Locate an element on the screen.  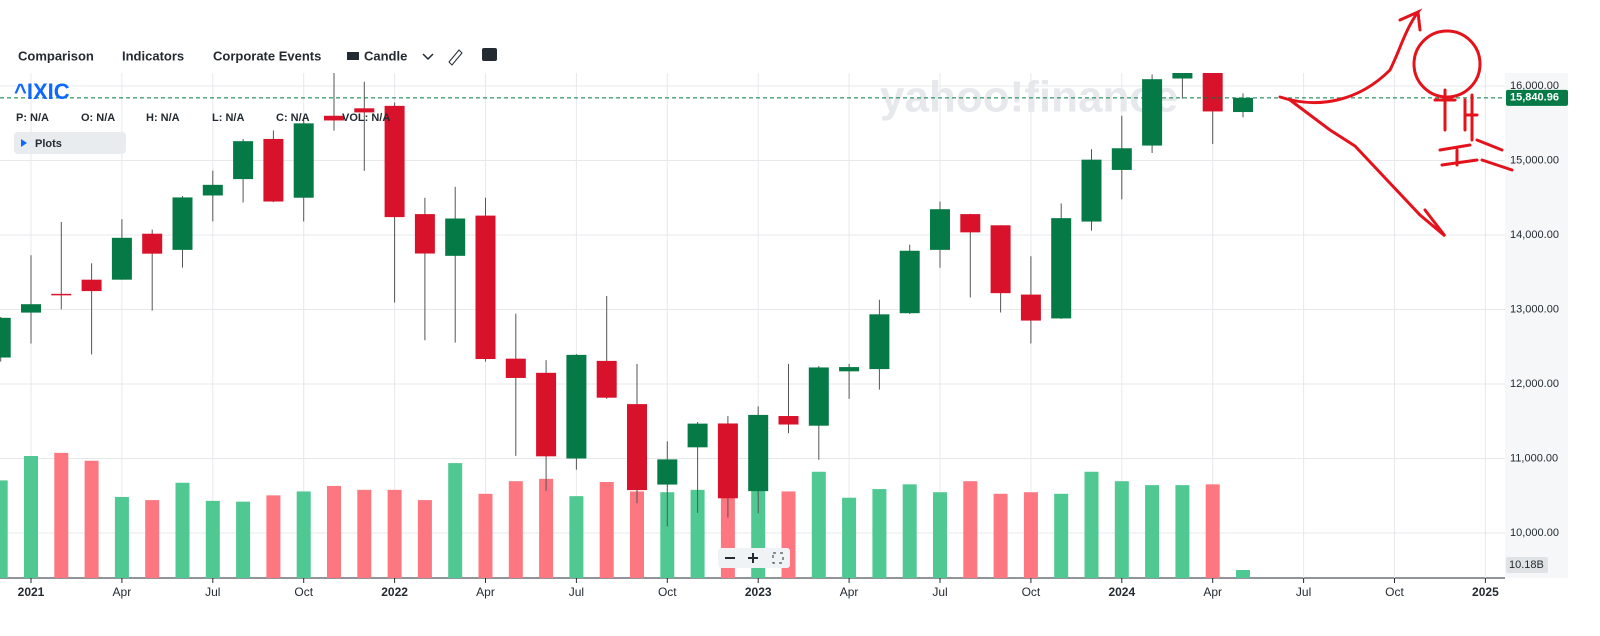
volume-label-box is located at coordinates (1527, 564).